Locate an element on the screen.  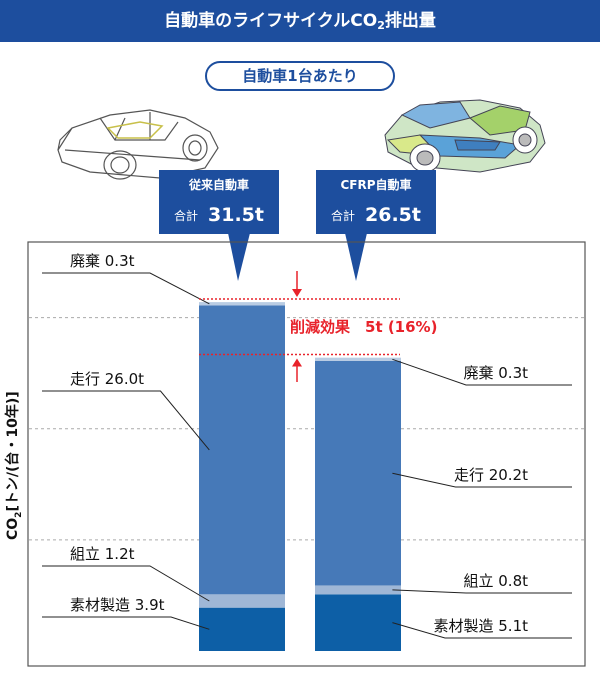
reduction-label: 削減効果 5t (16%) is located at coordinates (363, 327).